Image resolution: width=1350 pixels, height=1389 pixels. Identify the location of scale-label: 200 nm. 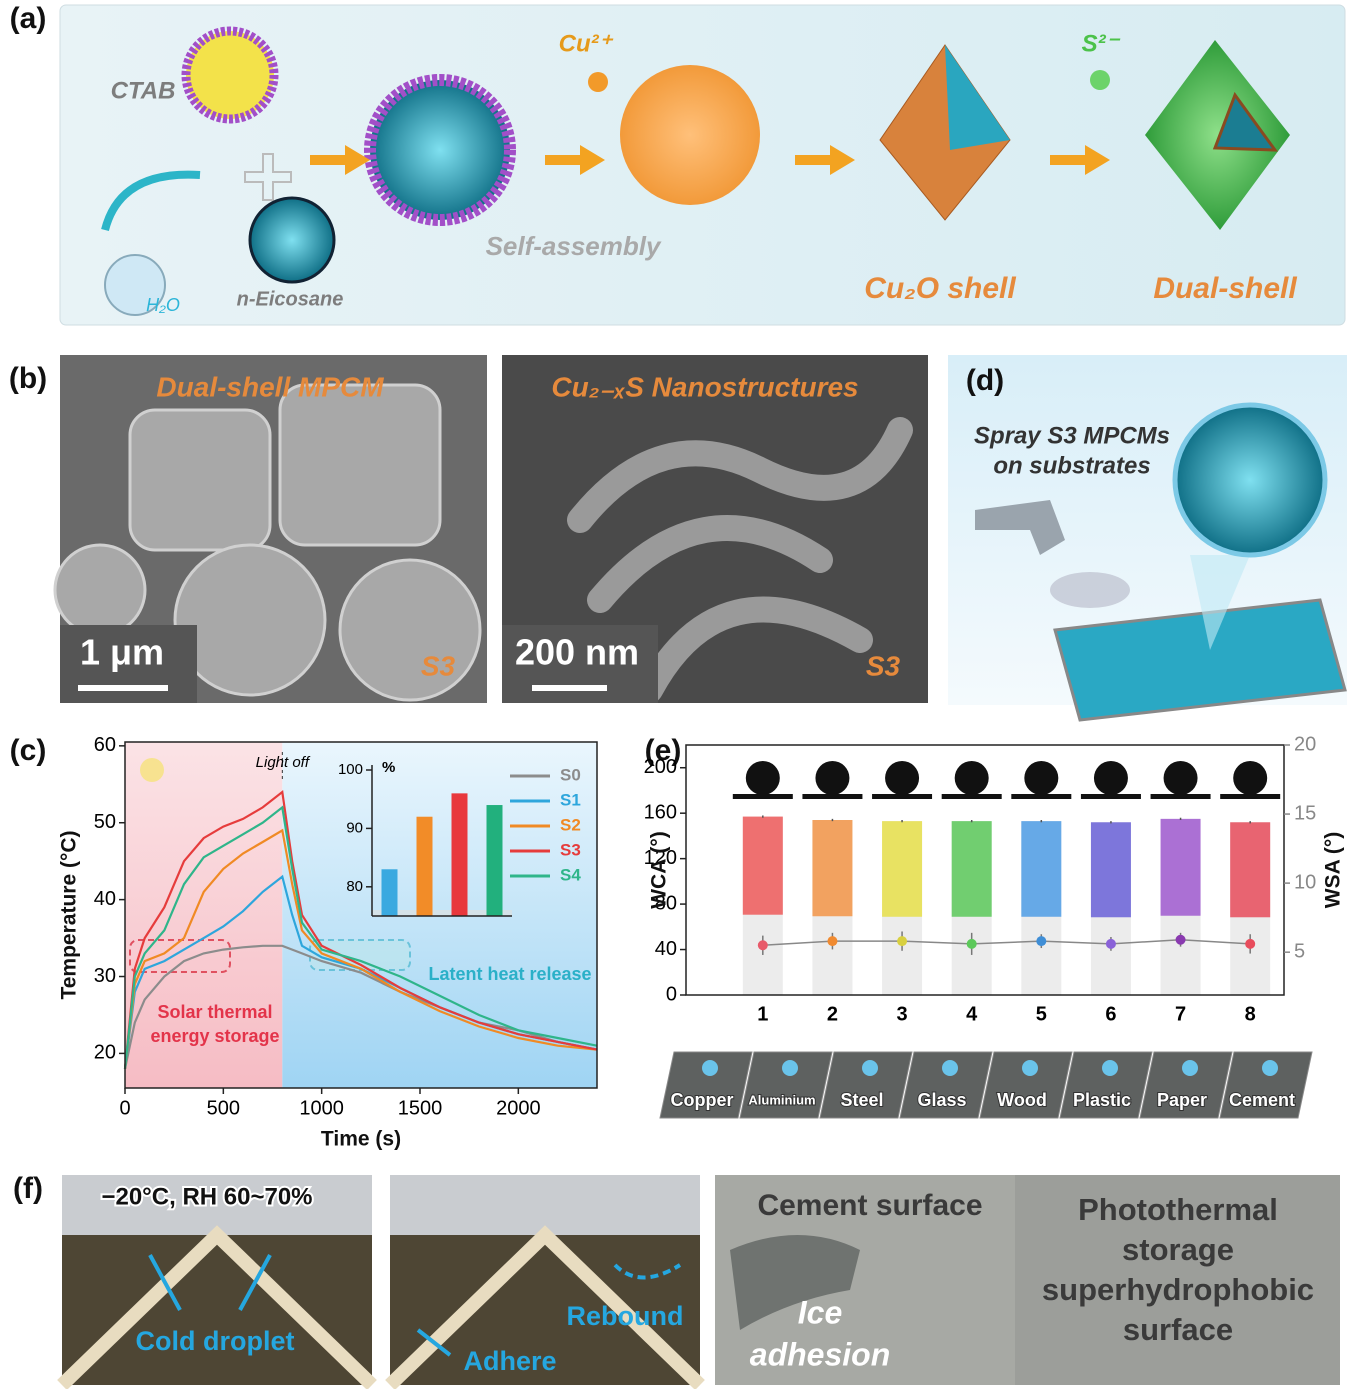
(577, 652).